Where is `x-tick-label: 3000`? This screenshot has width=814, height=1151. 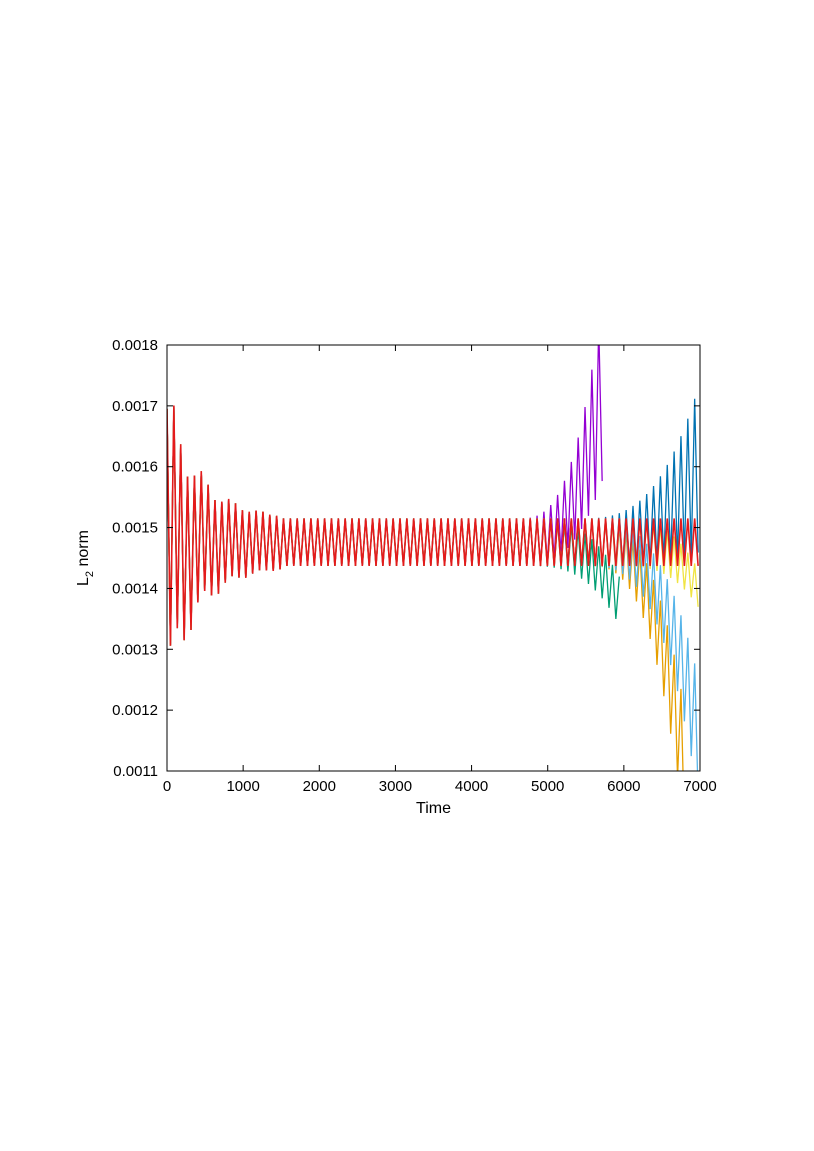
x-tick-label: 3000 is located at coordinates (395, 786).